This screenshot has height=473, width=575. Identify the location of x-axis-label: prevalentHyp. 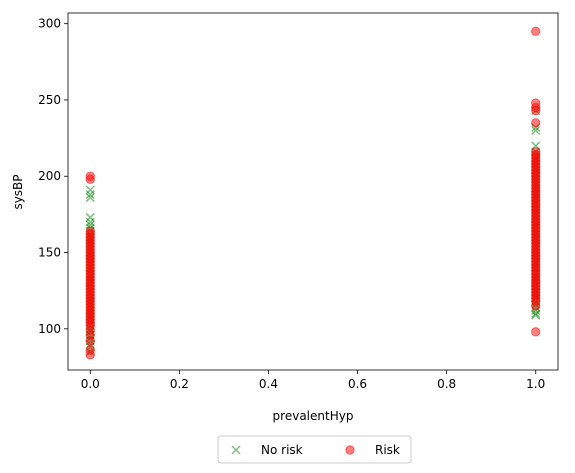
(313, 416).